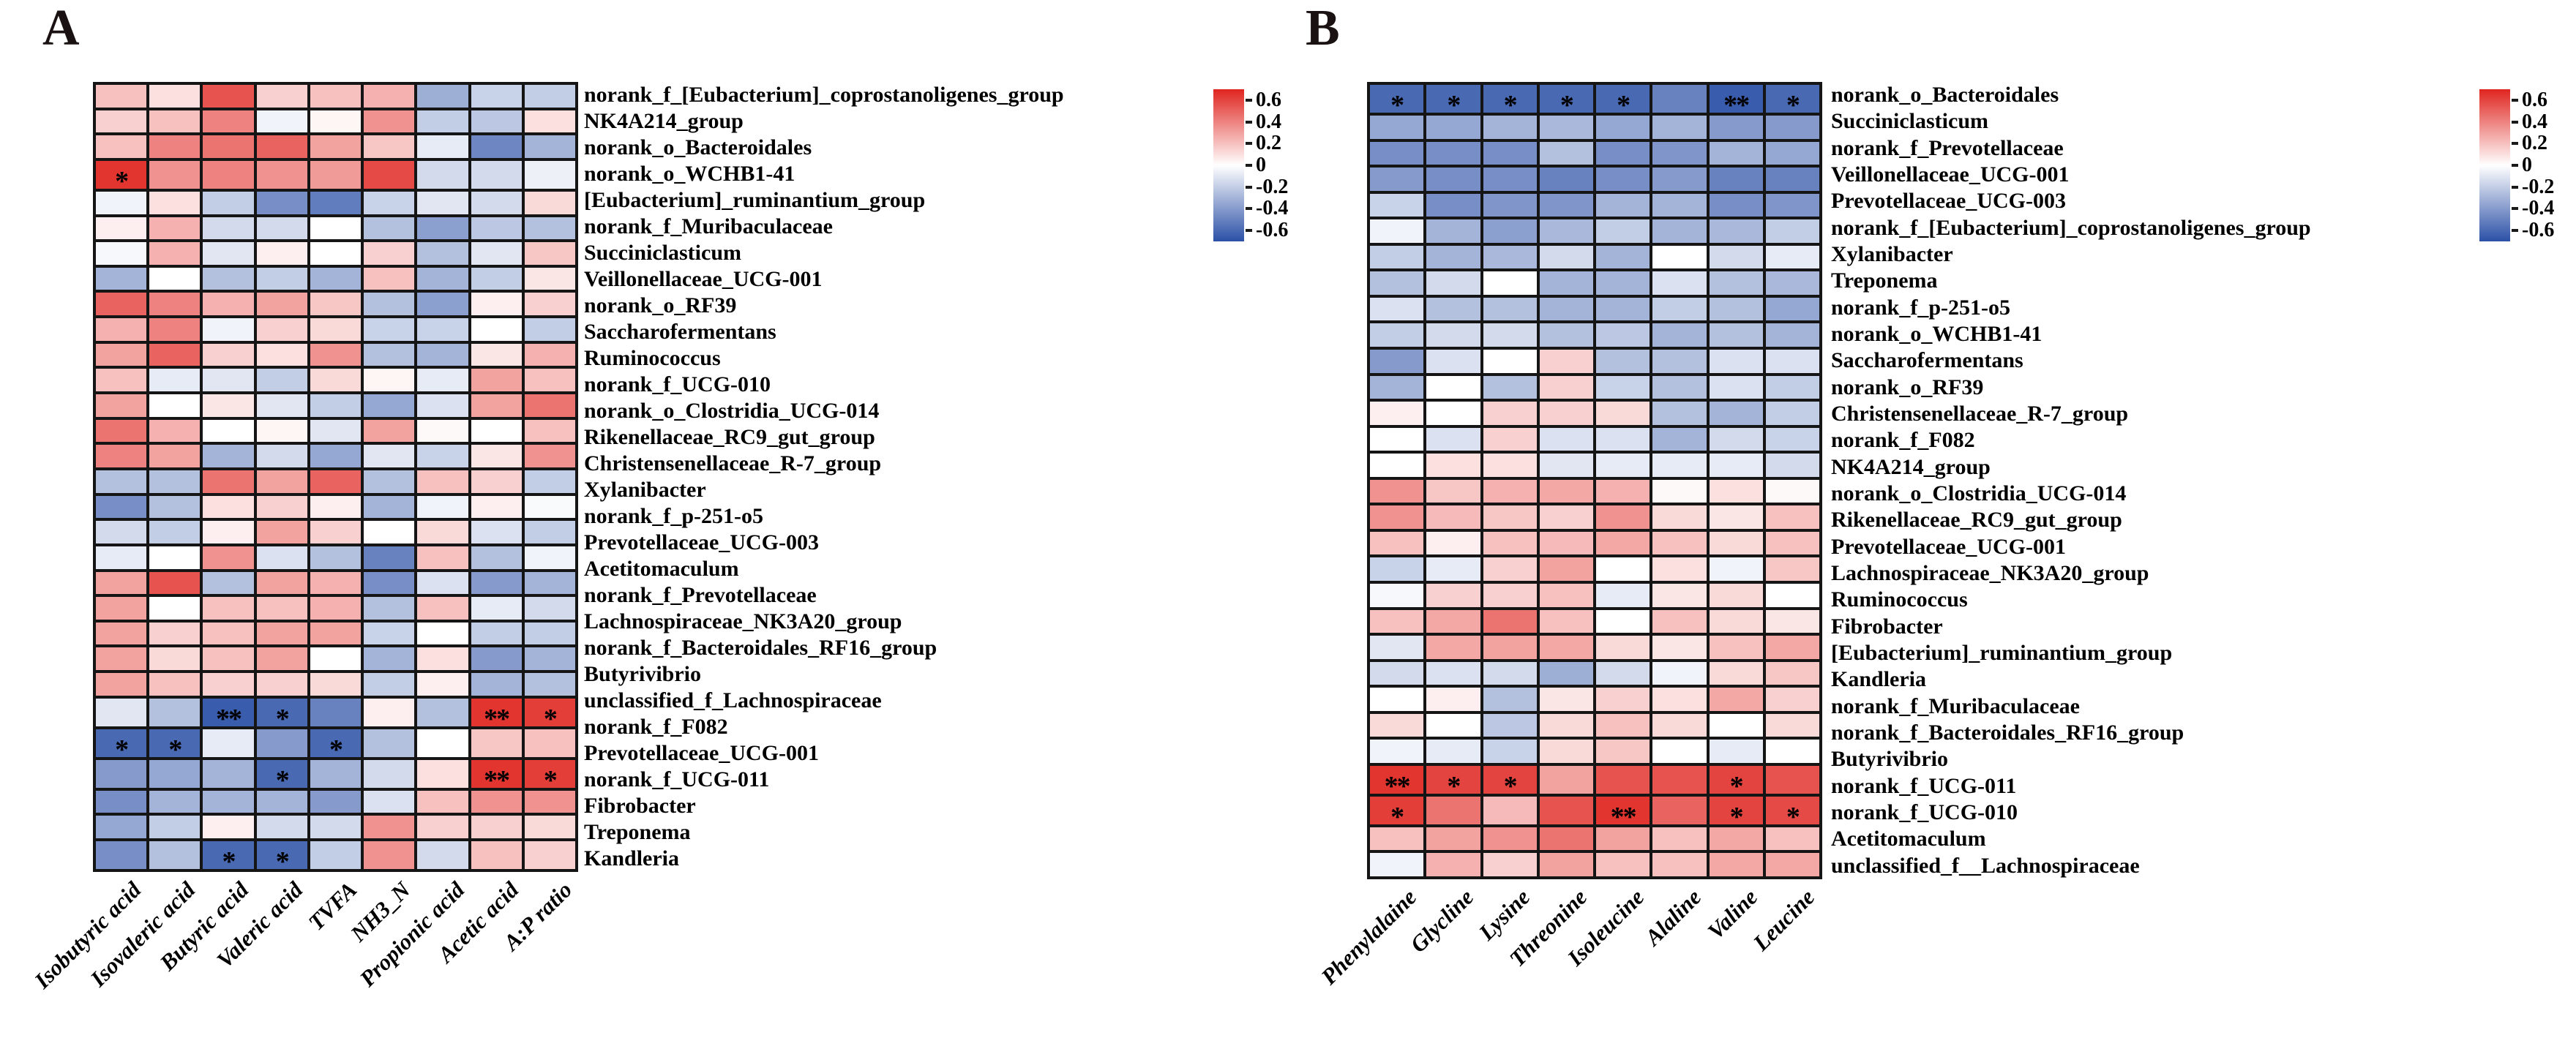  I want to click on row-label: Butyrivibrio, so click(643, 674).